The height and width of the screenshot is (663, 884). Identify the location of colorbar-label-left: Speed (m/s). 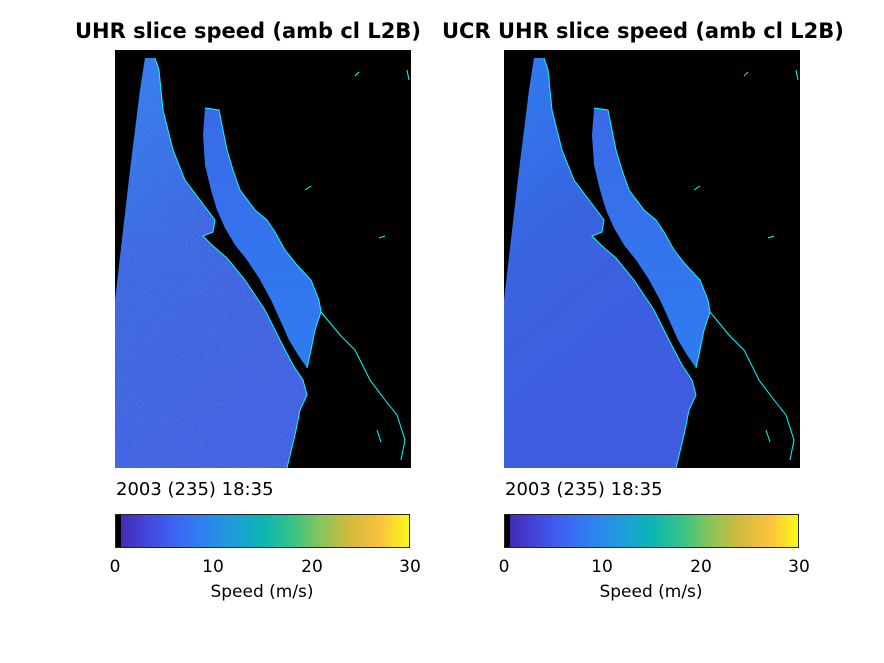
(262, 592).